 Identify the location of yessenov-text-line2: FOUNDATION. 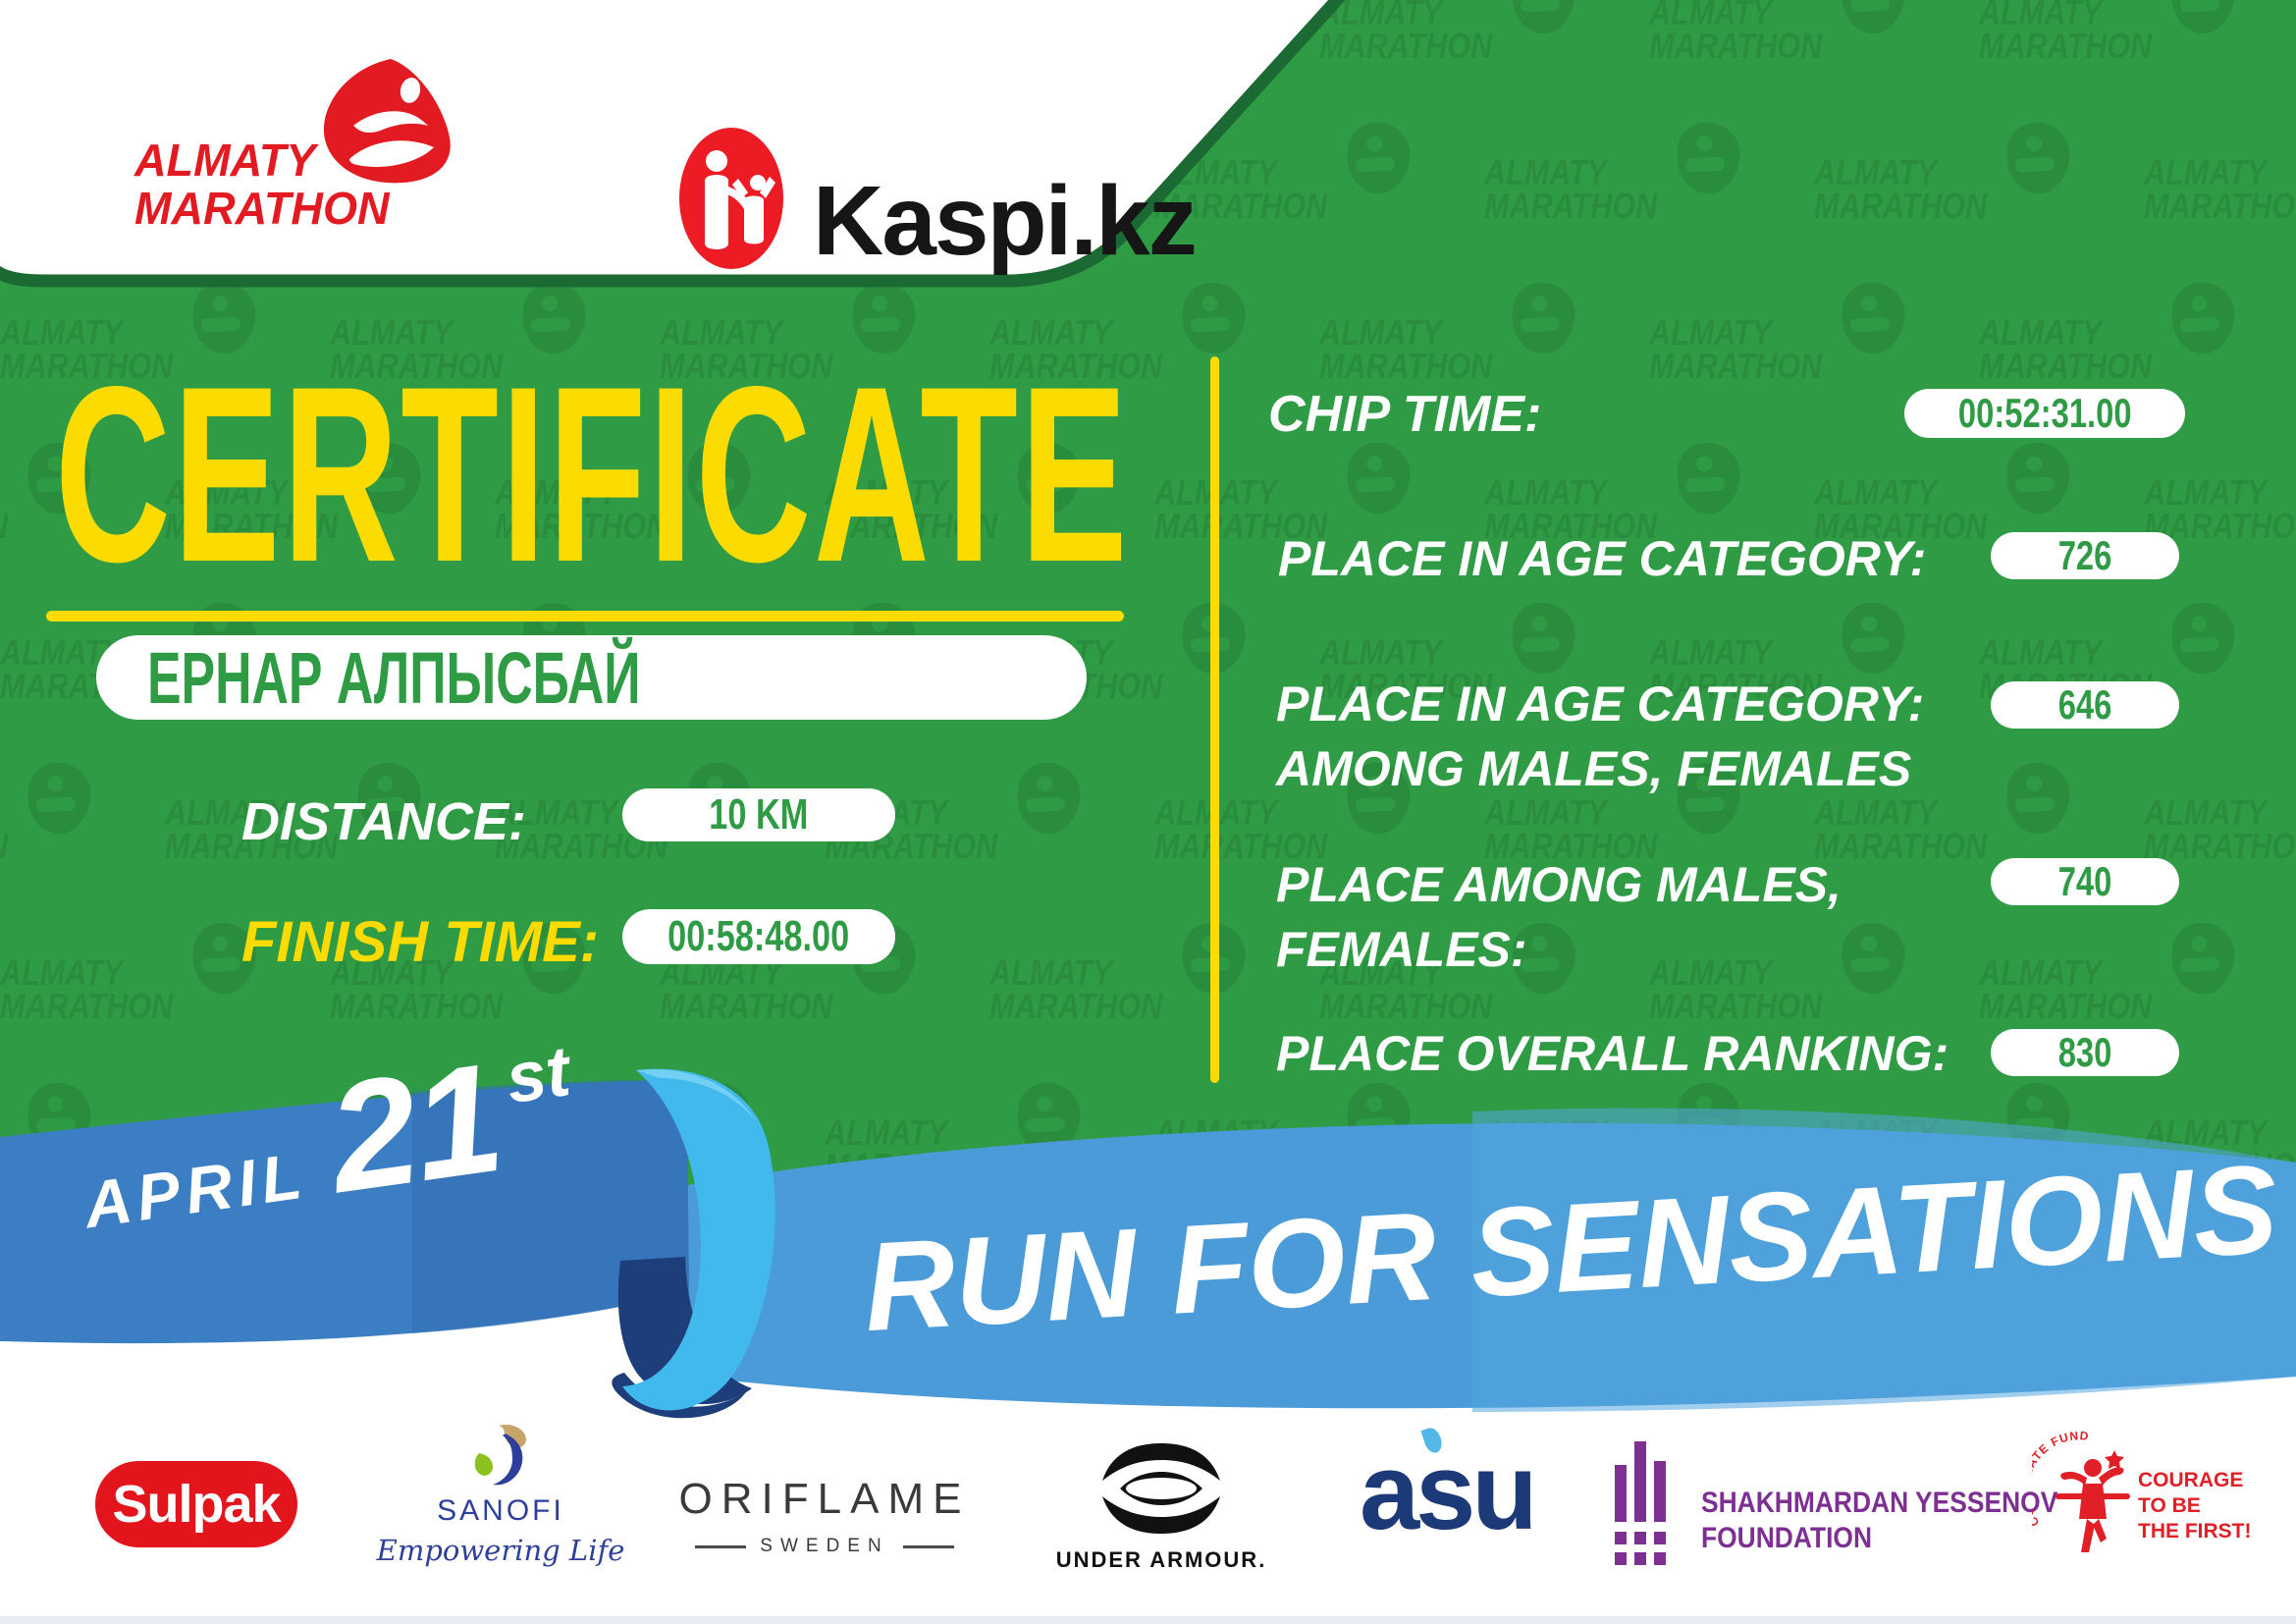
(1787, 1538).